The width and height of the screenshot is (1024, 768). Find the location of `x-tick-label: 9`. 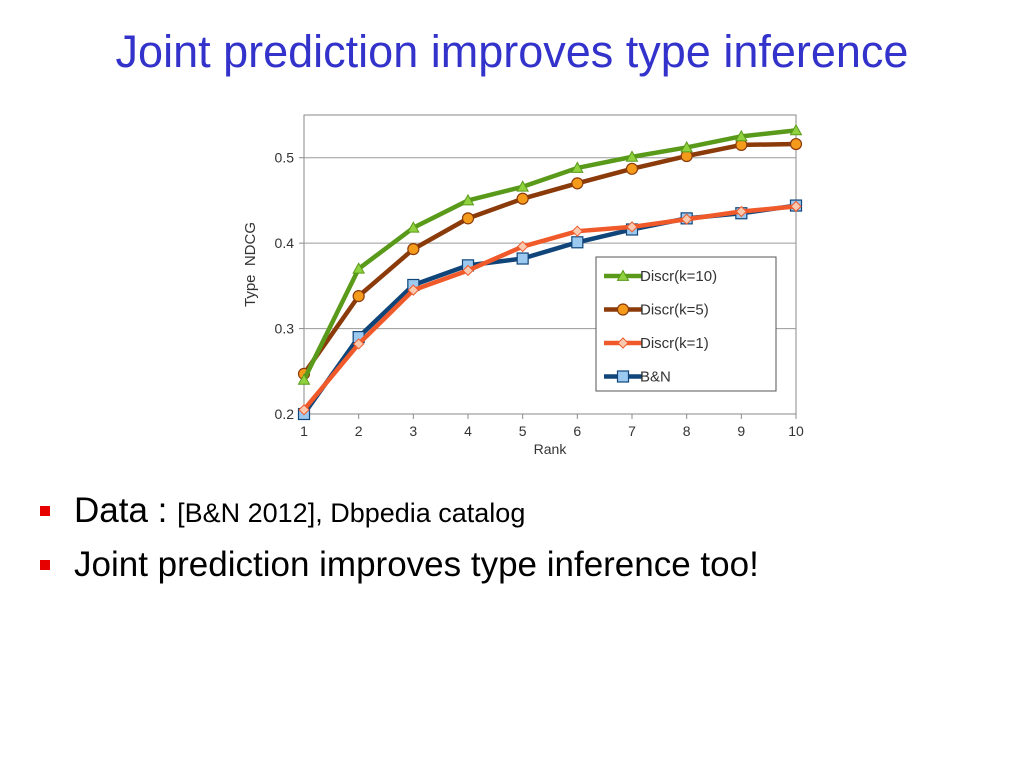

x-tick-label: 9 is located at coordinates (741, 431).